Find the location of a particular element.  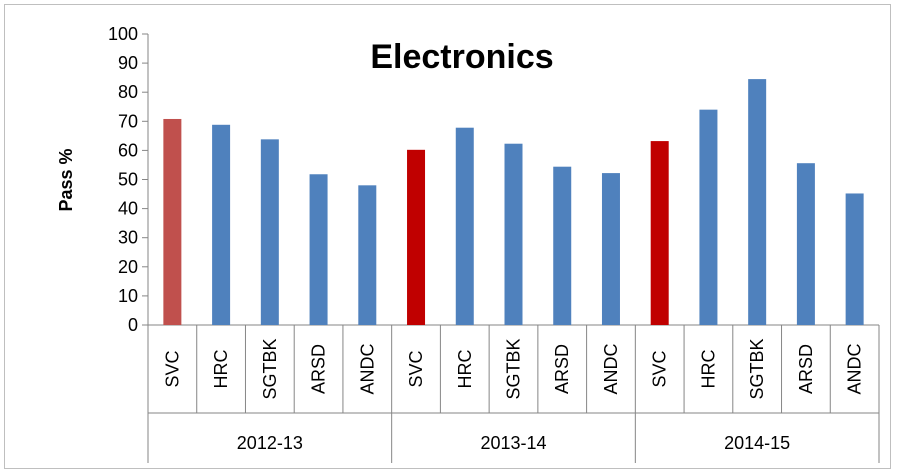

y-tick-label: 10 is located at coordinates (128, 296).